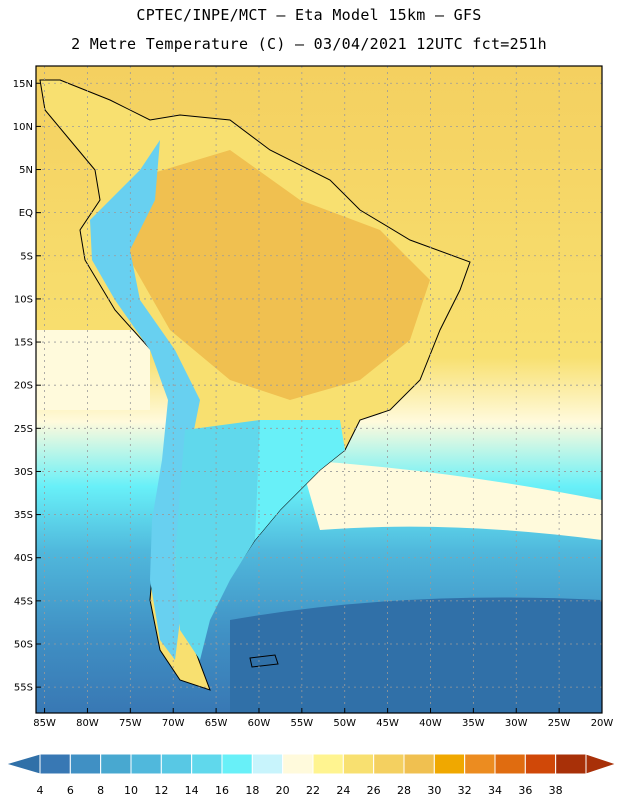 The width and height of the screenshot is (618, 800). Describe the element at coordinates (23, 386) in the screenshot. I see `lat-label: 20S` at that location.